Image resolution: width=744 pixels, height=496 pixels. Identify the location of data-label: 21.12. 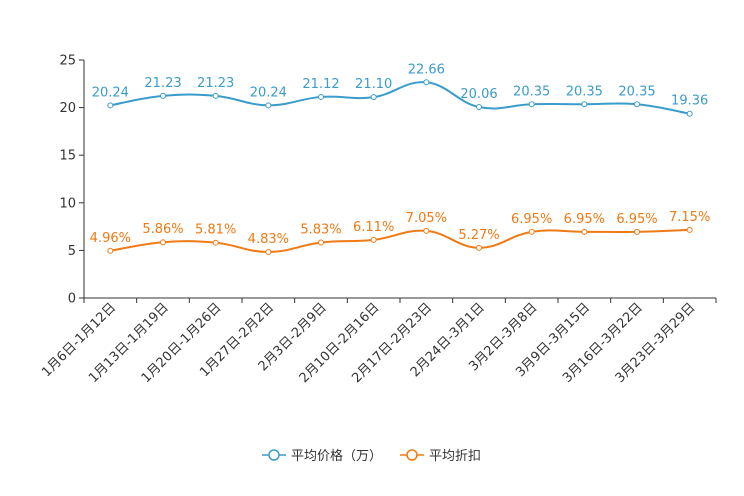
(320, 84).